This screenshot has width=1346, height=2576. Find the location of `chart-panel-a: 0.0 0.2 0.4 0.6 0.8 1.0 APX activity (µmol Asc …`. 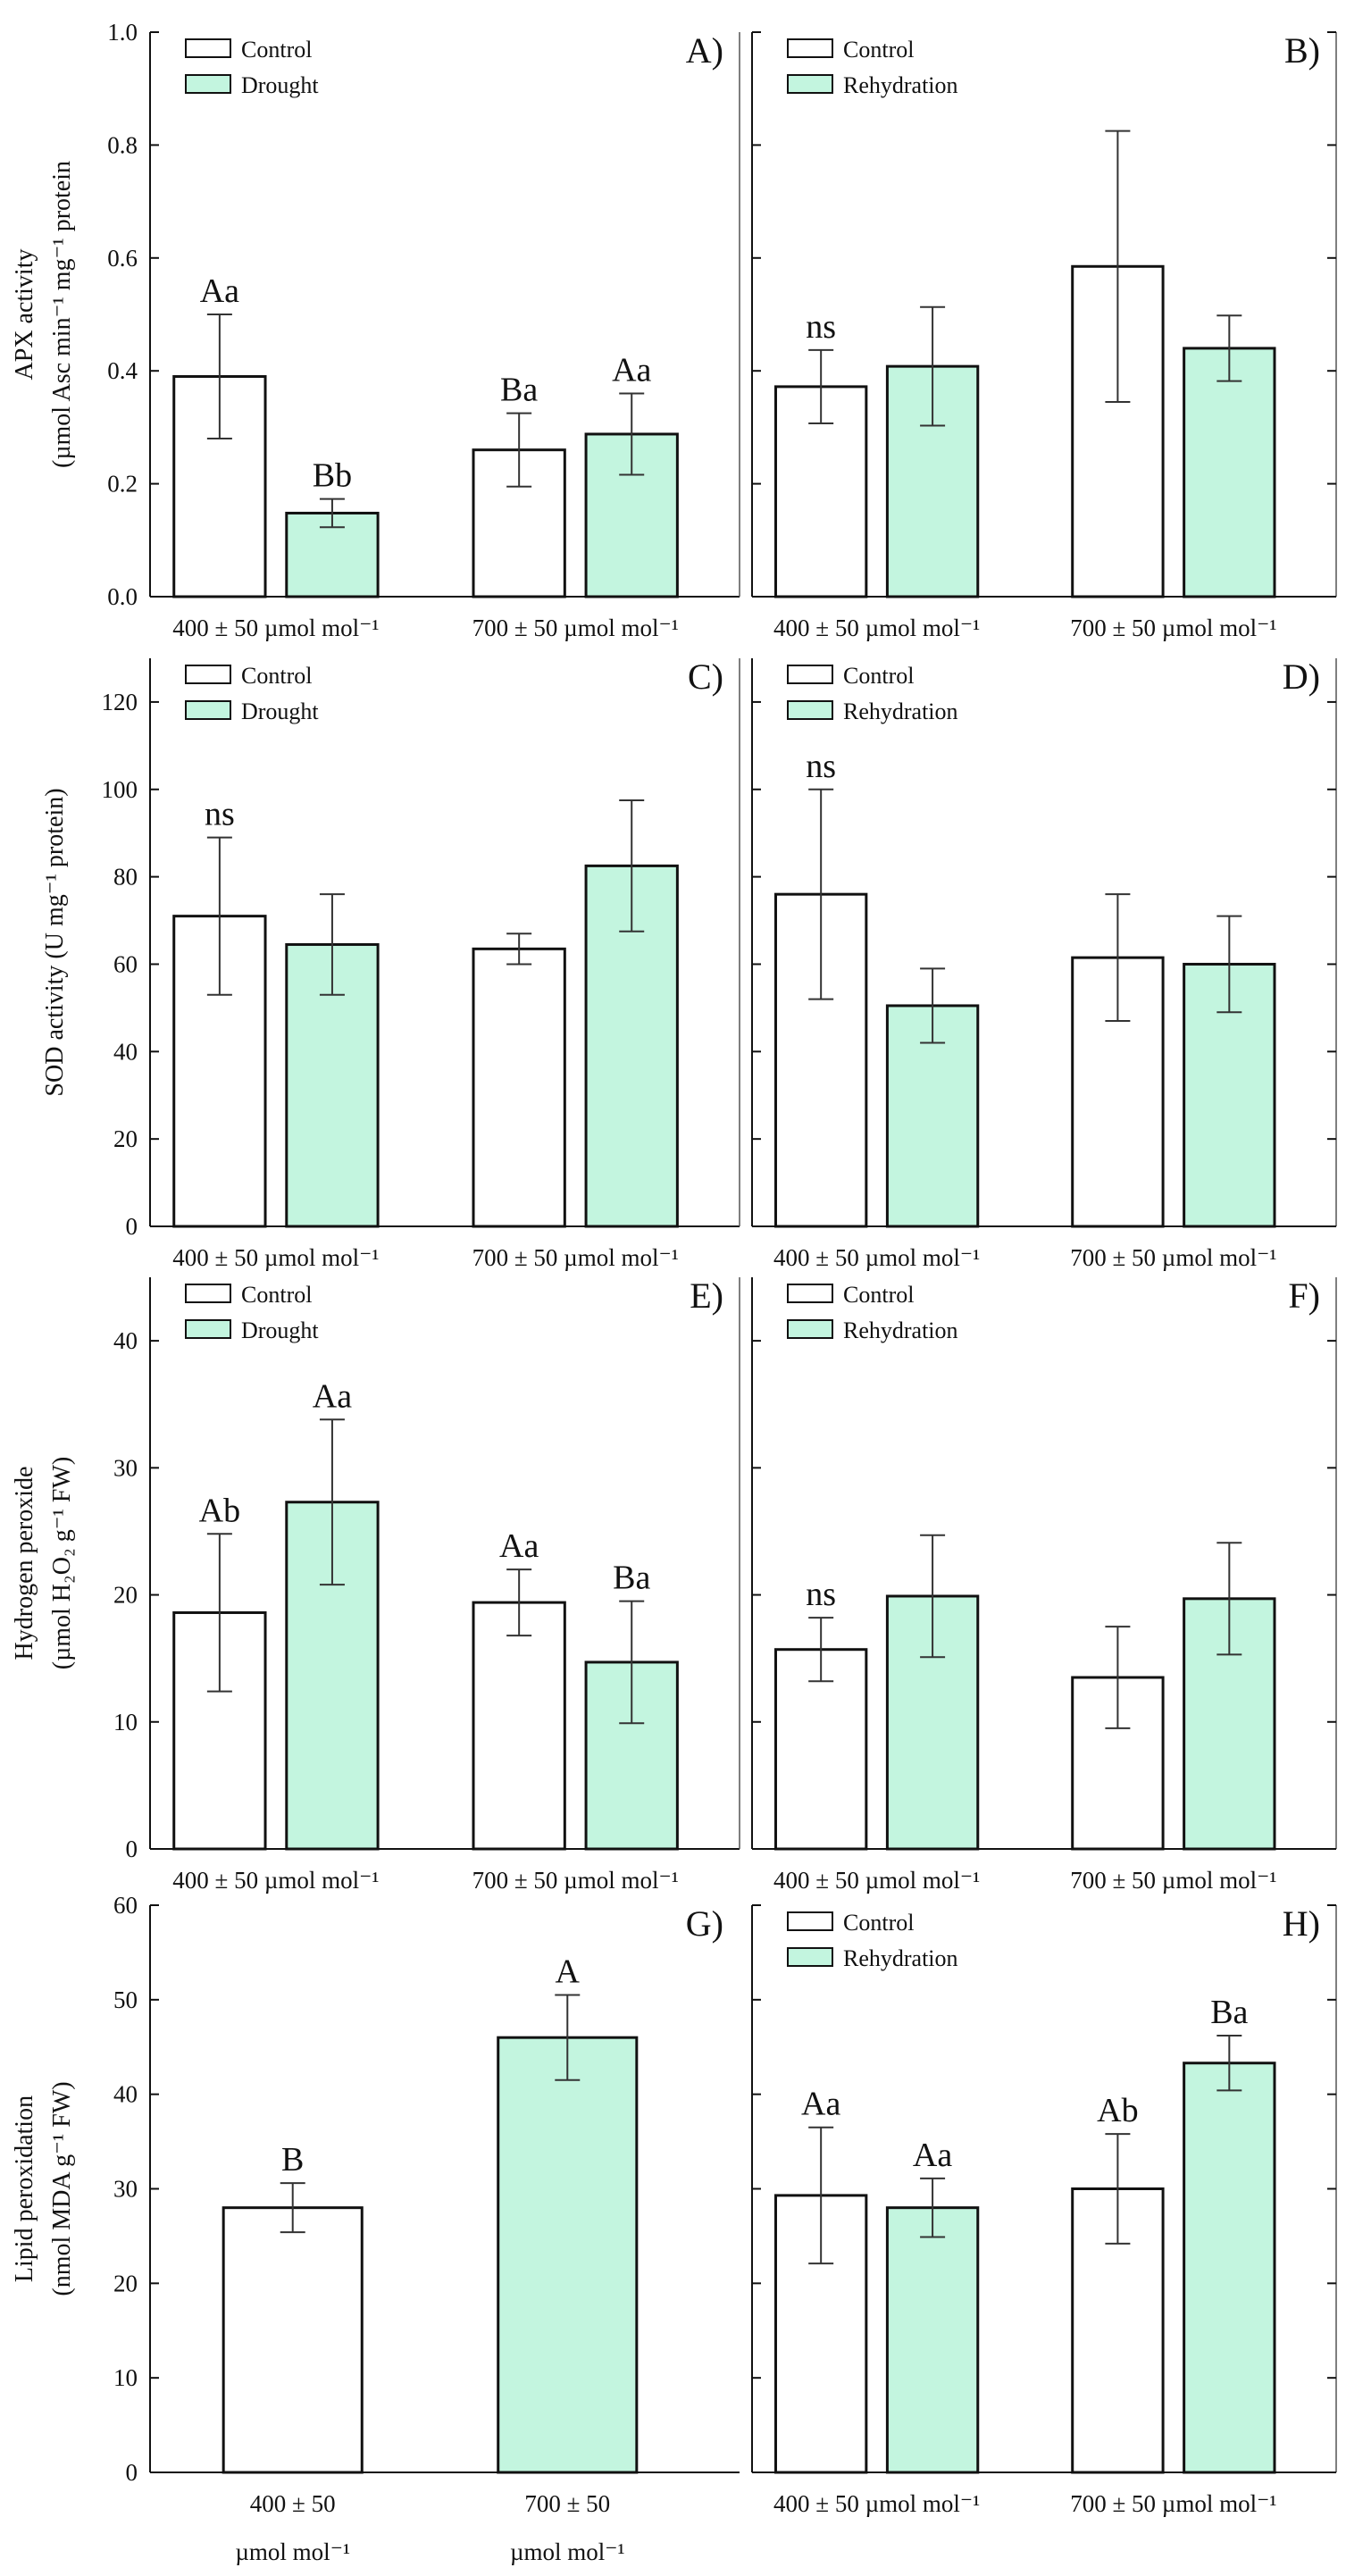

chart-panel-a: 0.0 0.2 0.4 0.6 0.8 1.0 APX activity (µmol Asc … is located at coordinates (375, 330).